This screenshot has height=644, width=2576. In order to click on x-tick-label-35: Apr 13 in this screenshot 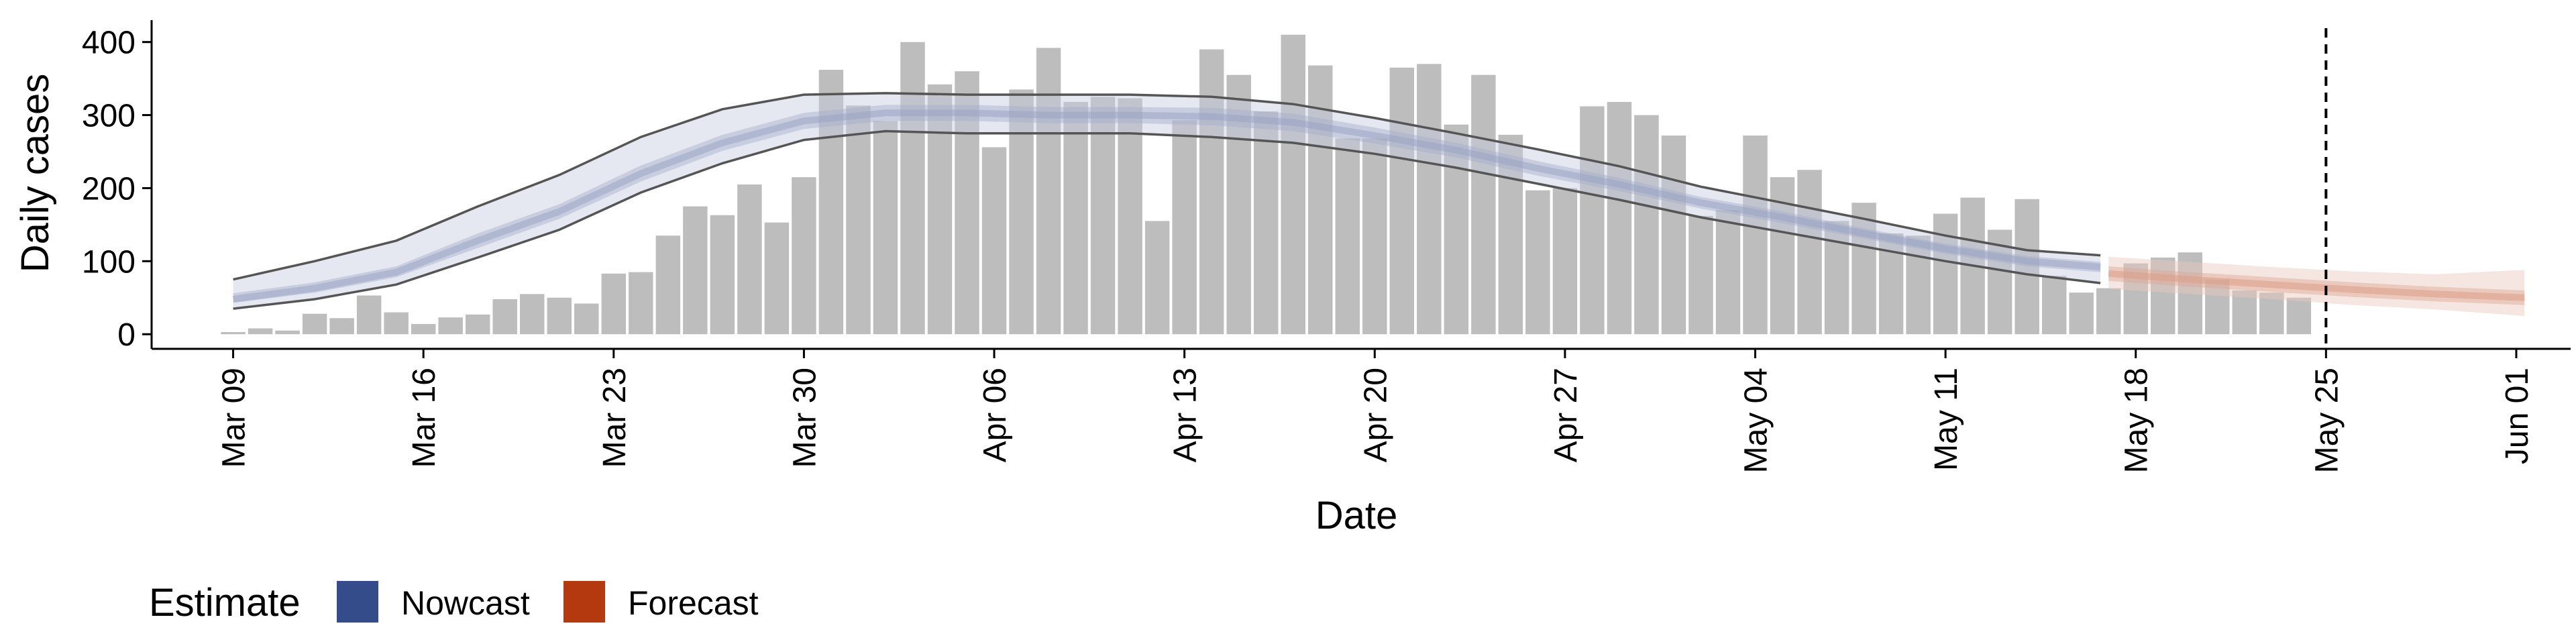, I will do `click(1185, 415)`.